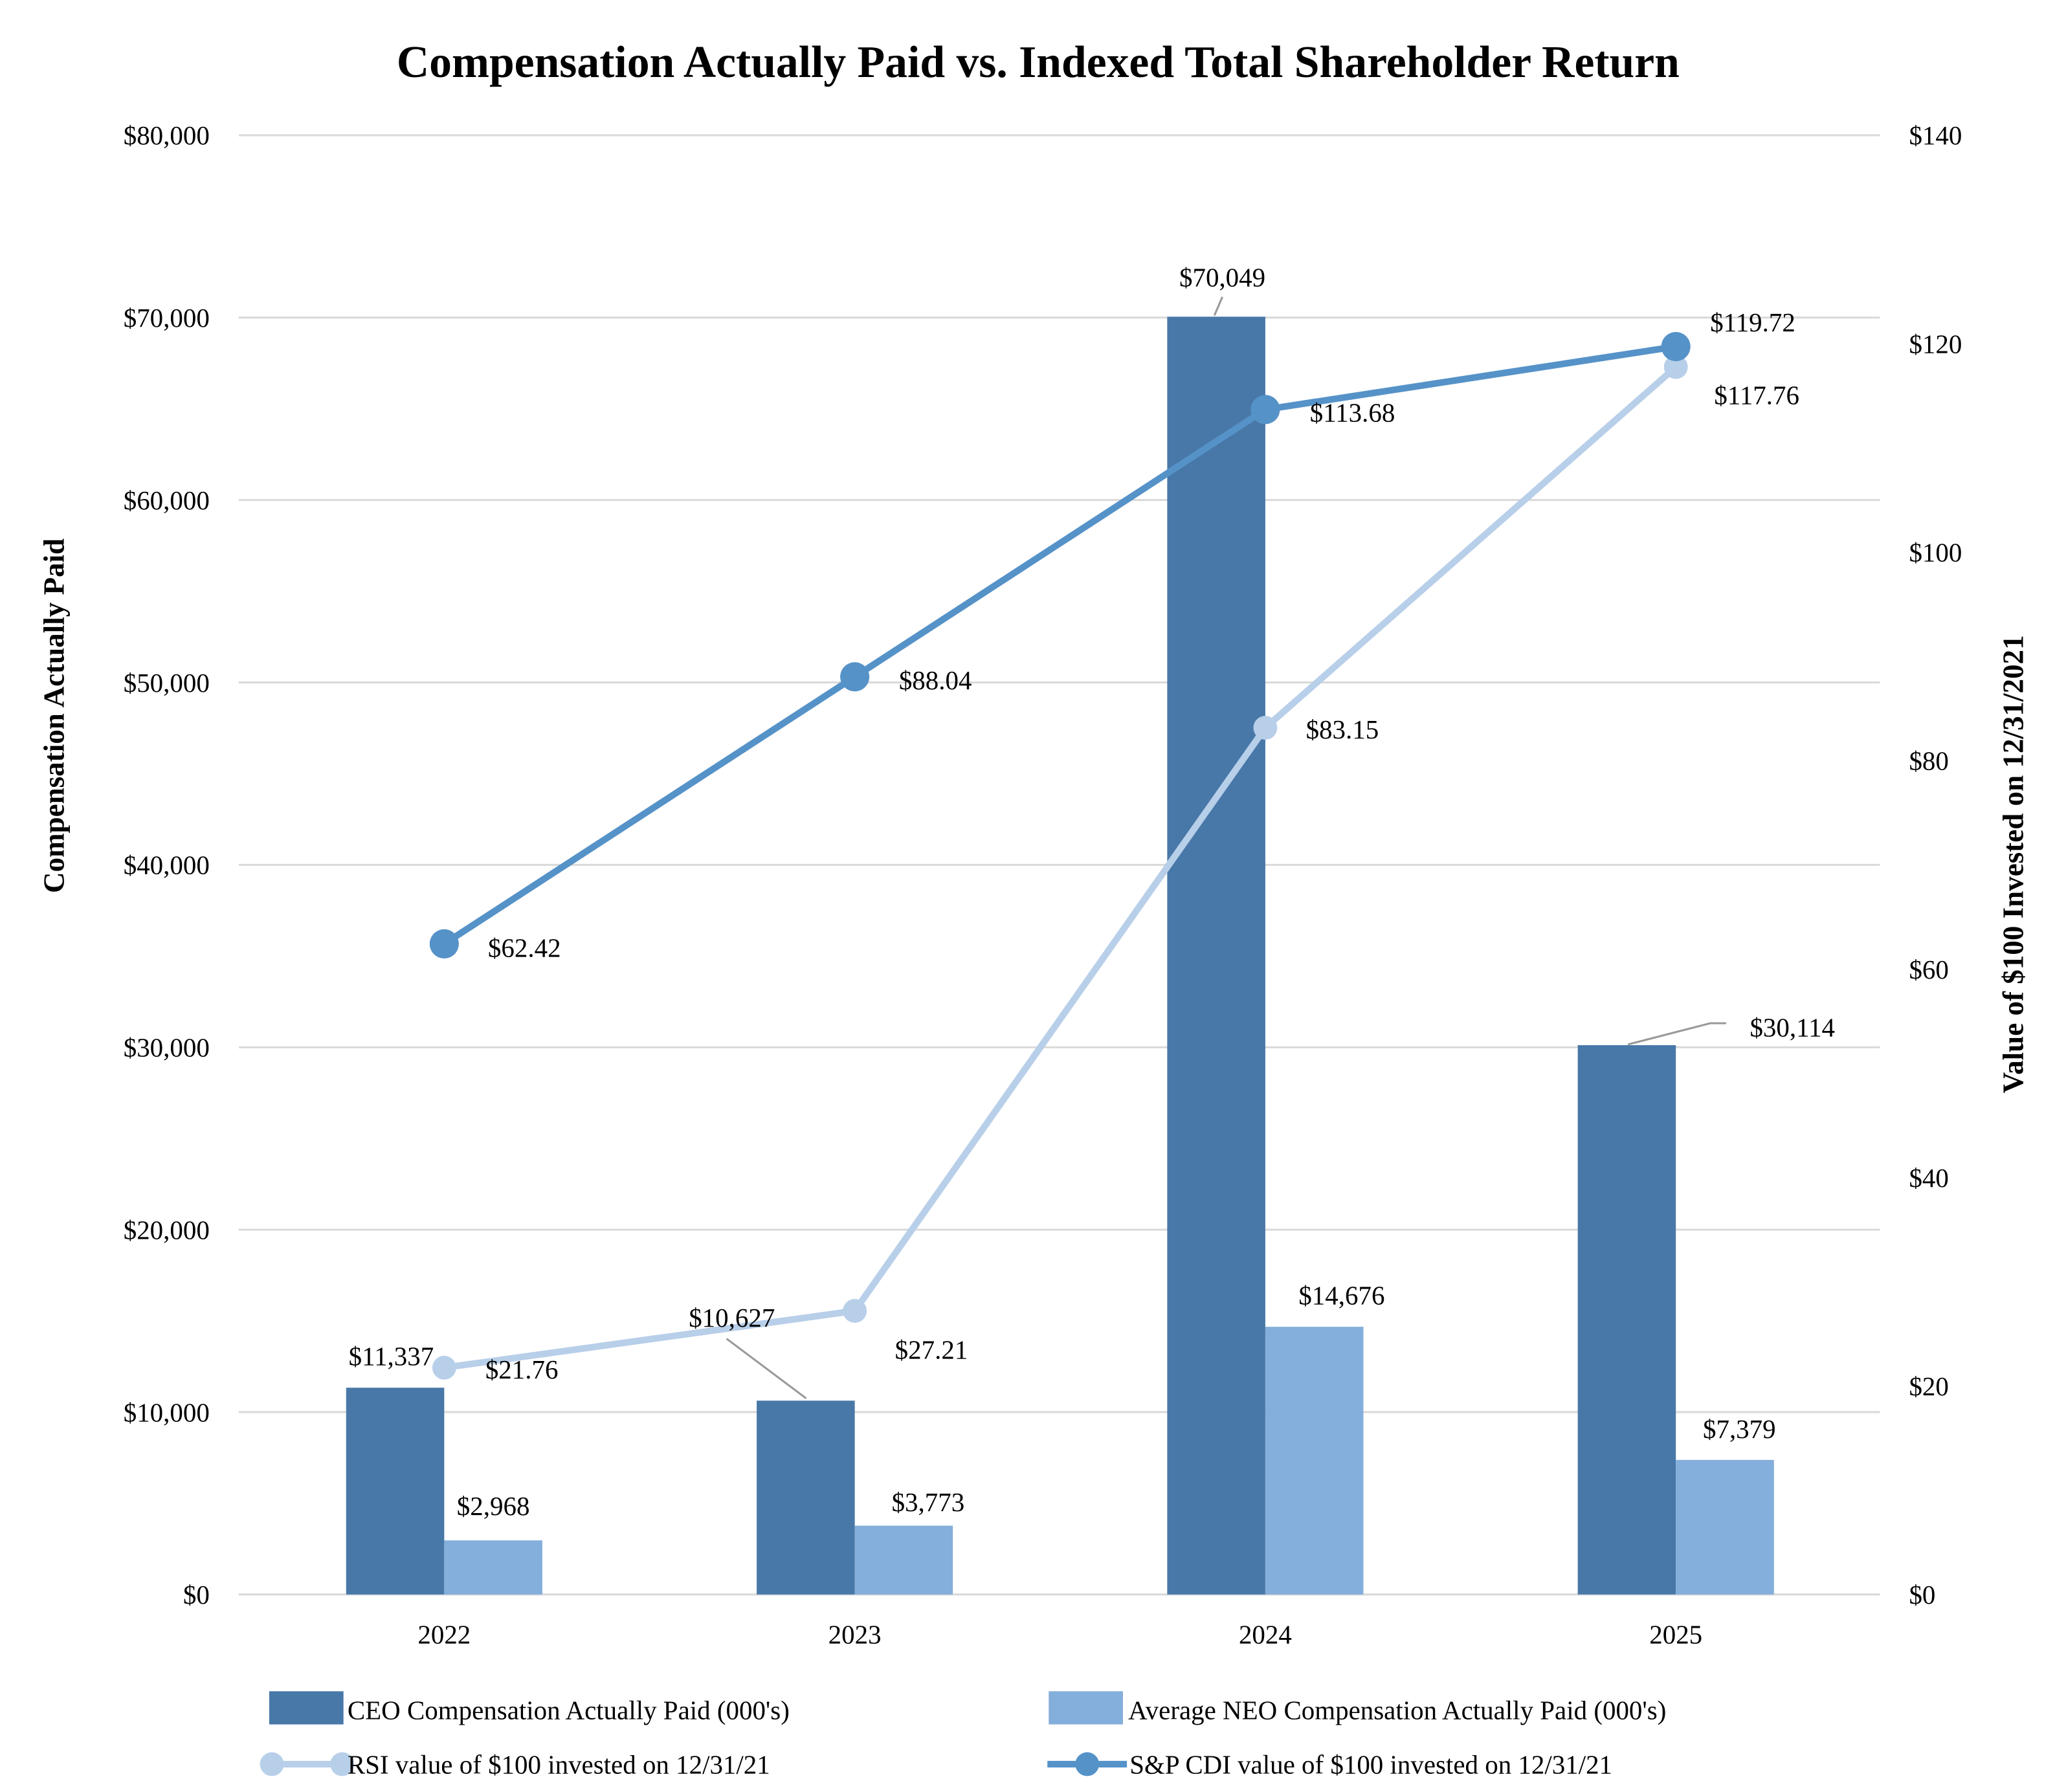  I want to click on y-tick-label: $30,000, so click(167, 1048).